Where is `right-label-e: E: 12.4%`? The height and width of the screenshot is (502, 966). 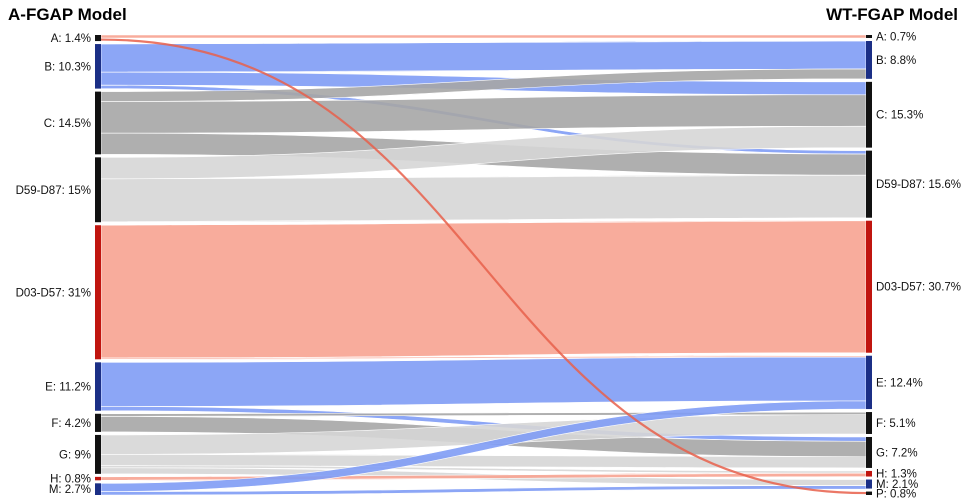 right-label-e: E: 12.4% is located at coordinates (899, 383).